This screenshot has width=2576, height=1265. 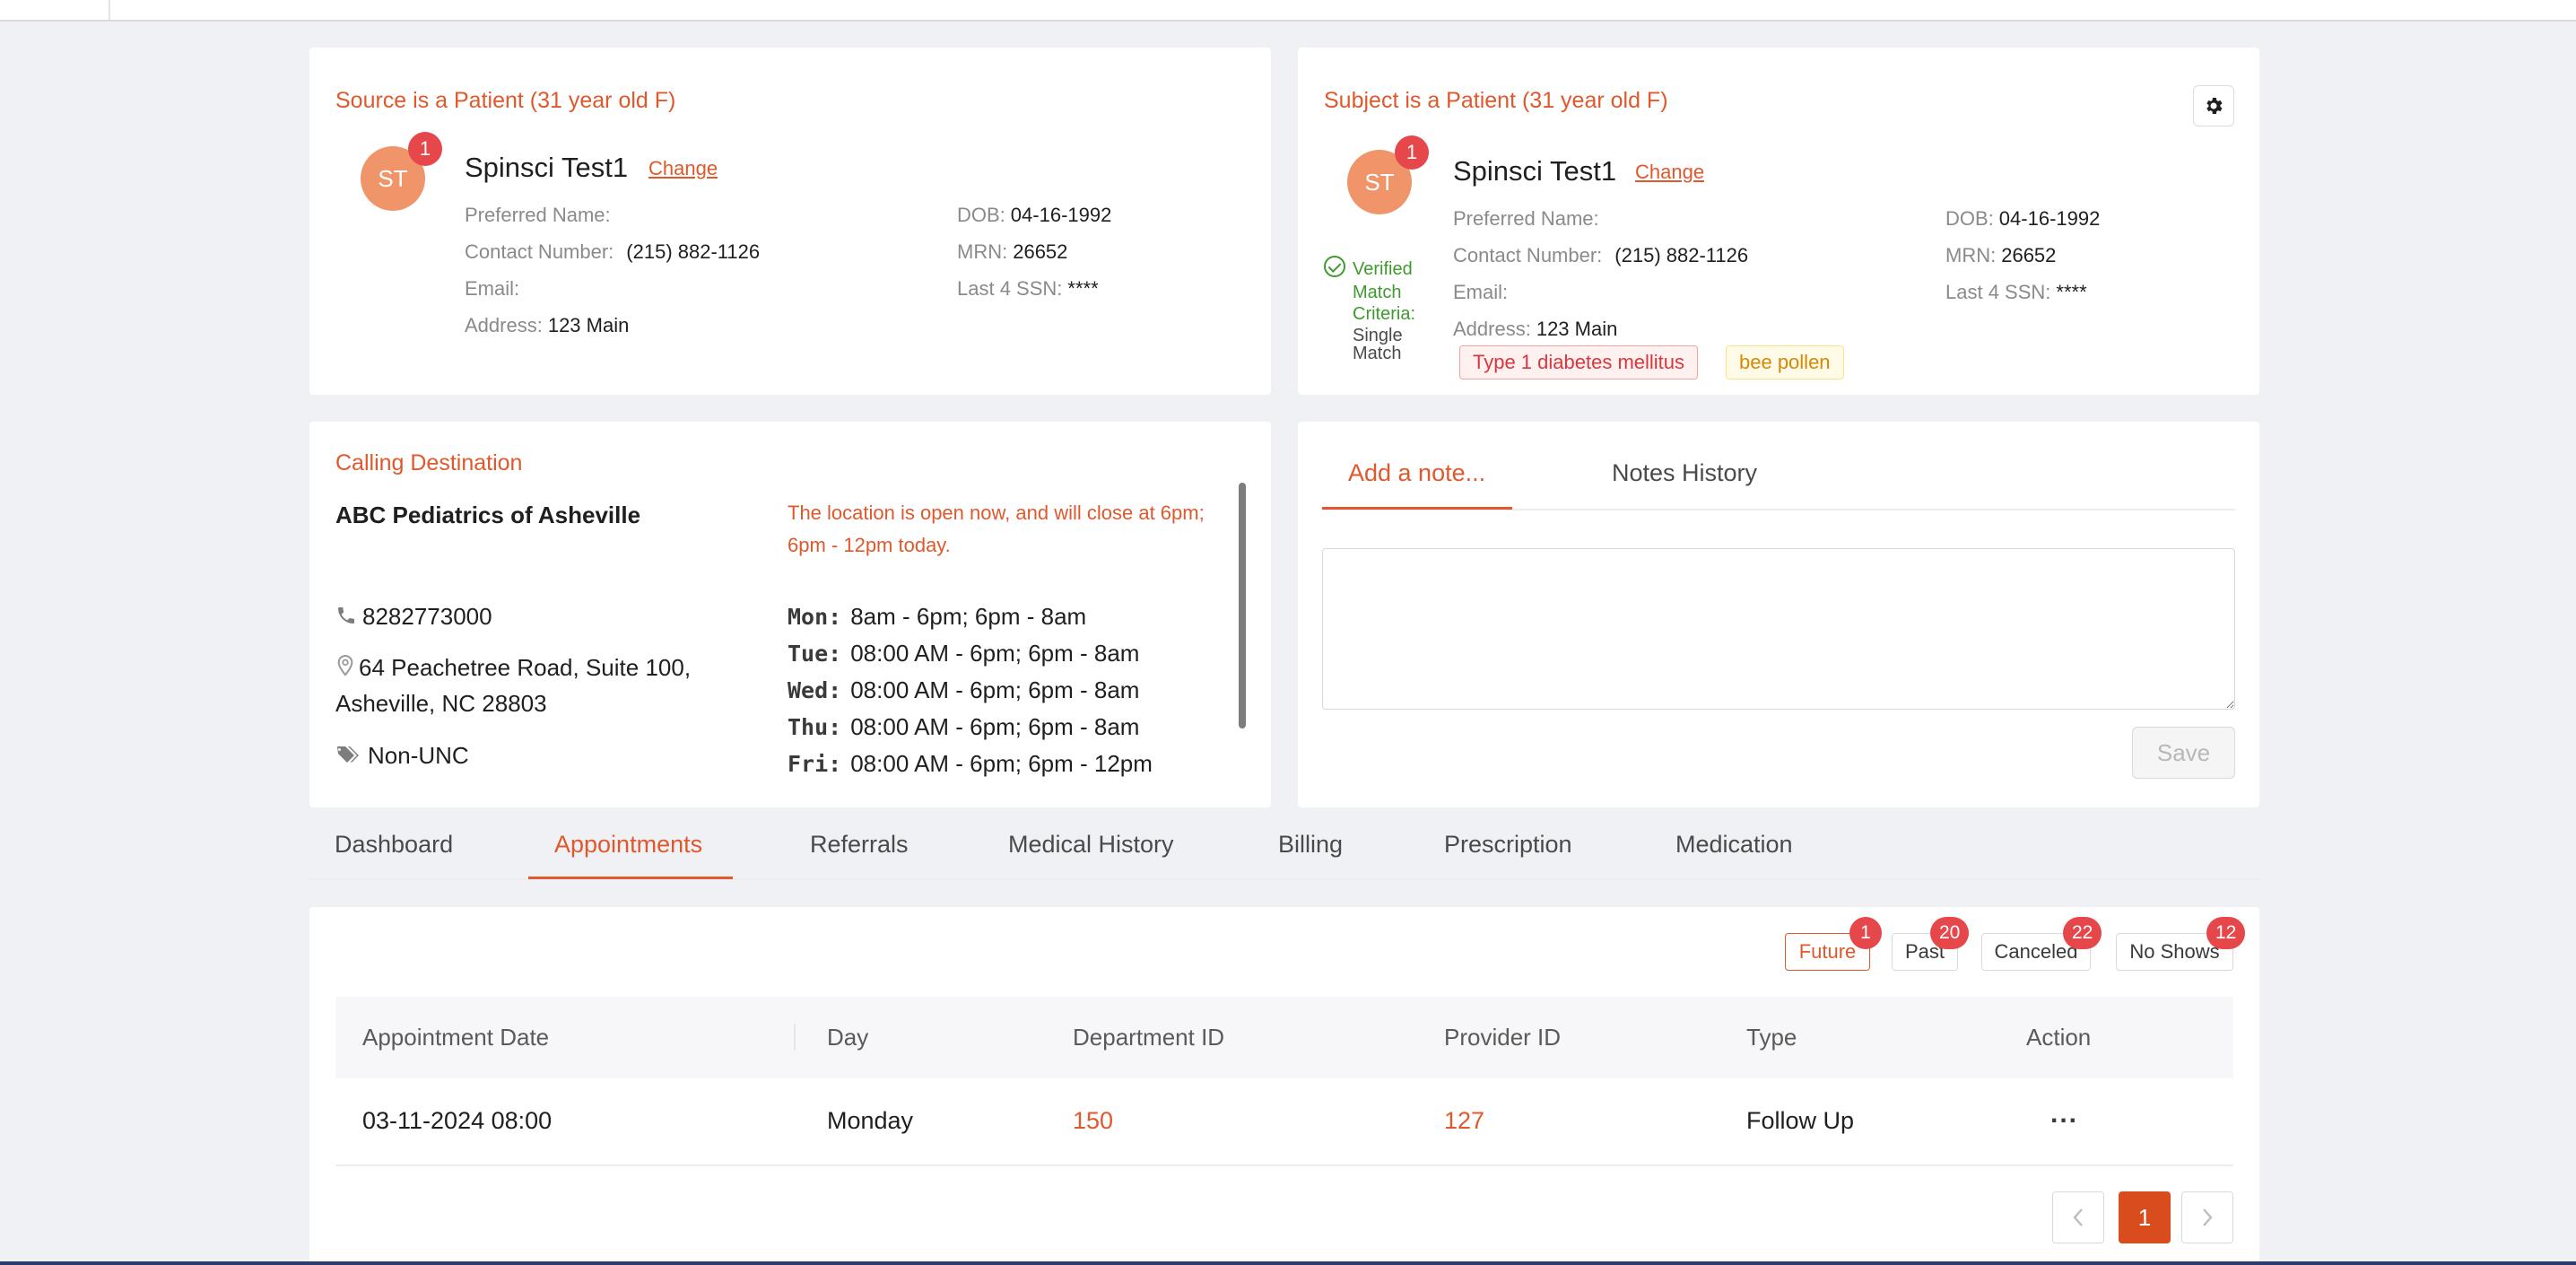 I want to click on tab-referrals: Referrals, so click(x=859, y=844).